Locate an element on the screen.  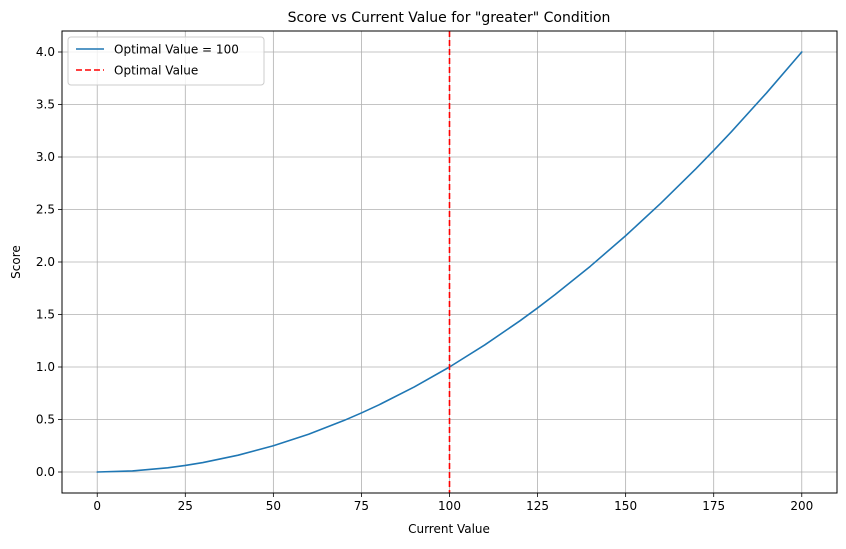
x-tick-label: 0 is located at coordinates (97, 506).